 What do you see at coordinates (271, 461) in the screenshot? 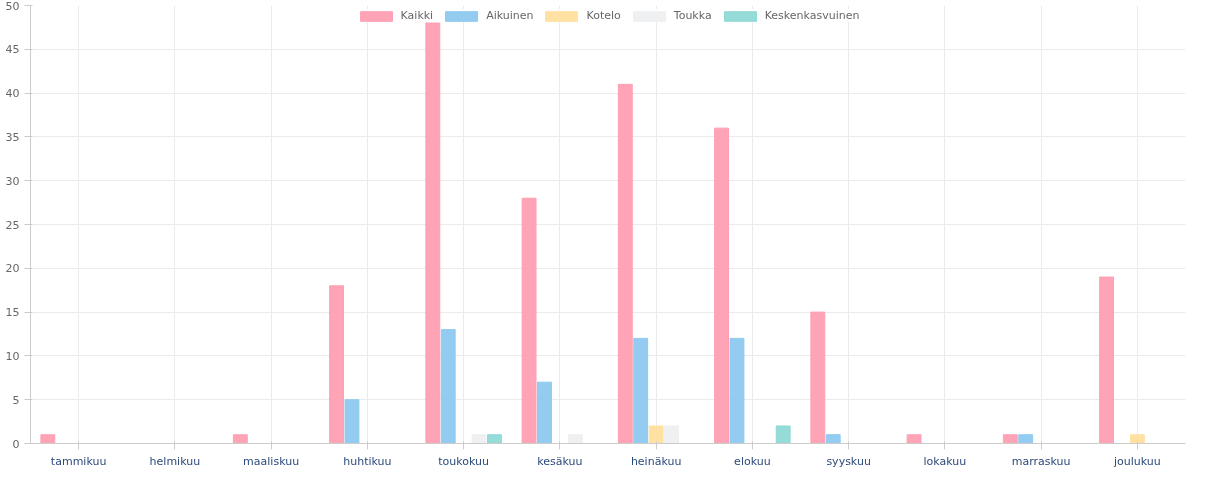
I see `x-tick-label: maaliskuu` at bounding box center [271, 461].